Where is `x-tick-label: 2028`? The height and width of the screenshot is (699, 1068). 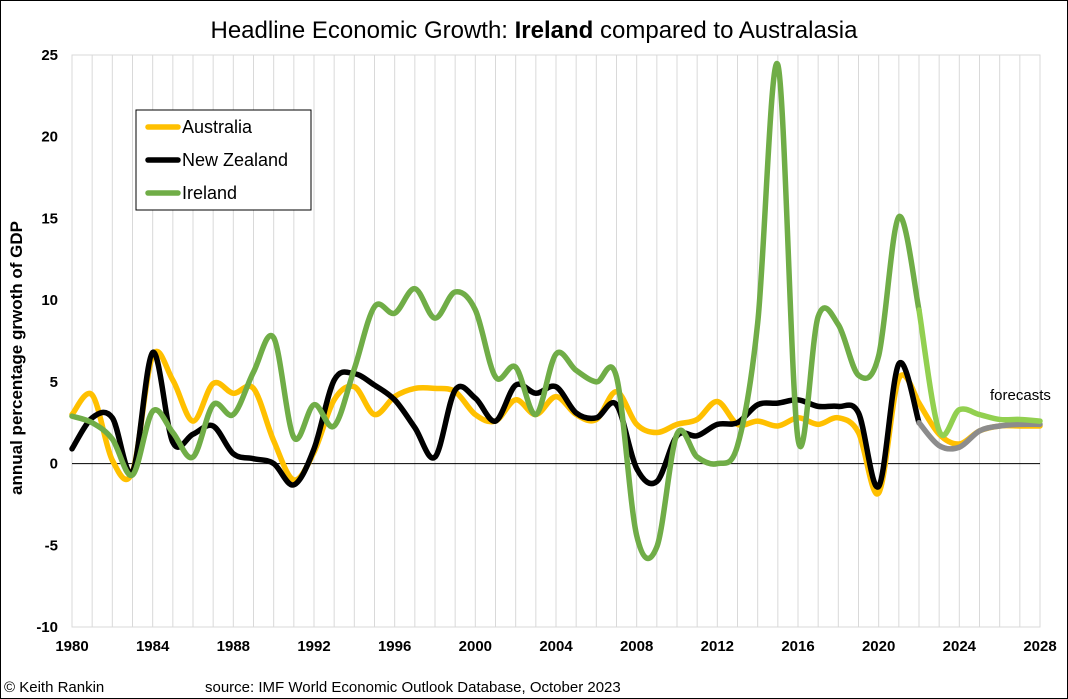 x-tick-label: 2028 is located at coordinates (1039, 646).